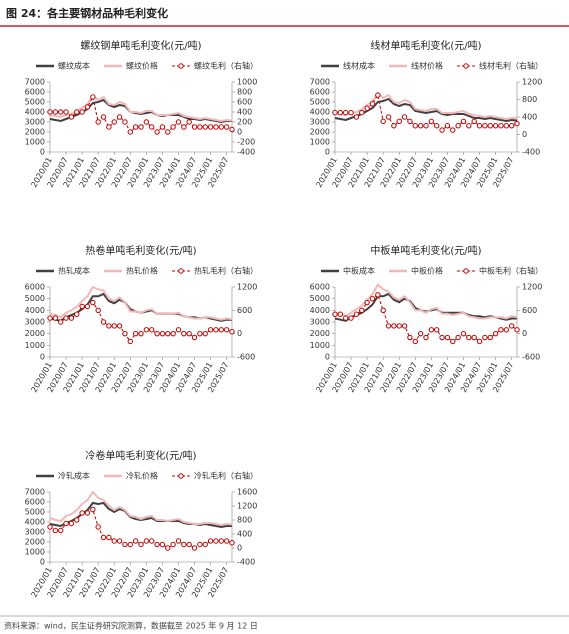 Image resolution: width=569 pixels, height=634 pixels. Describe the element at coordinates (142, 271) in the screenshot. I see `legend-label: 热轧价格` at that location.